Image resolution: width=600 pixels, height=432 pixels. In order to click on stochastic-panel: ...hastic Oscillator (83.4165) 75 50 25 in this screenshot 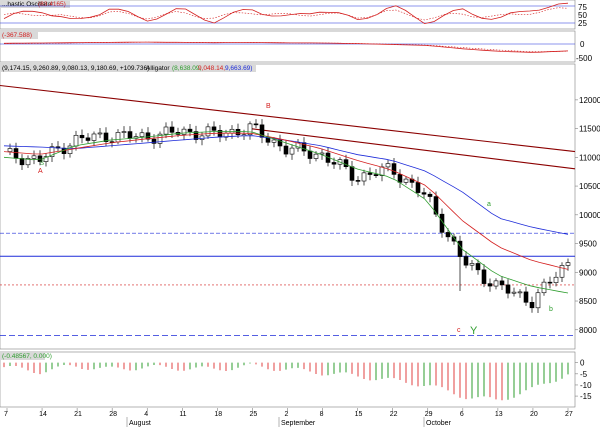, I will do `click(293, 15)`.